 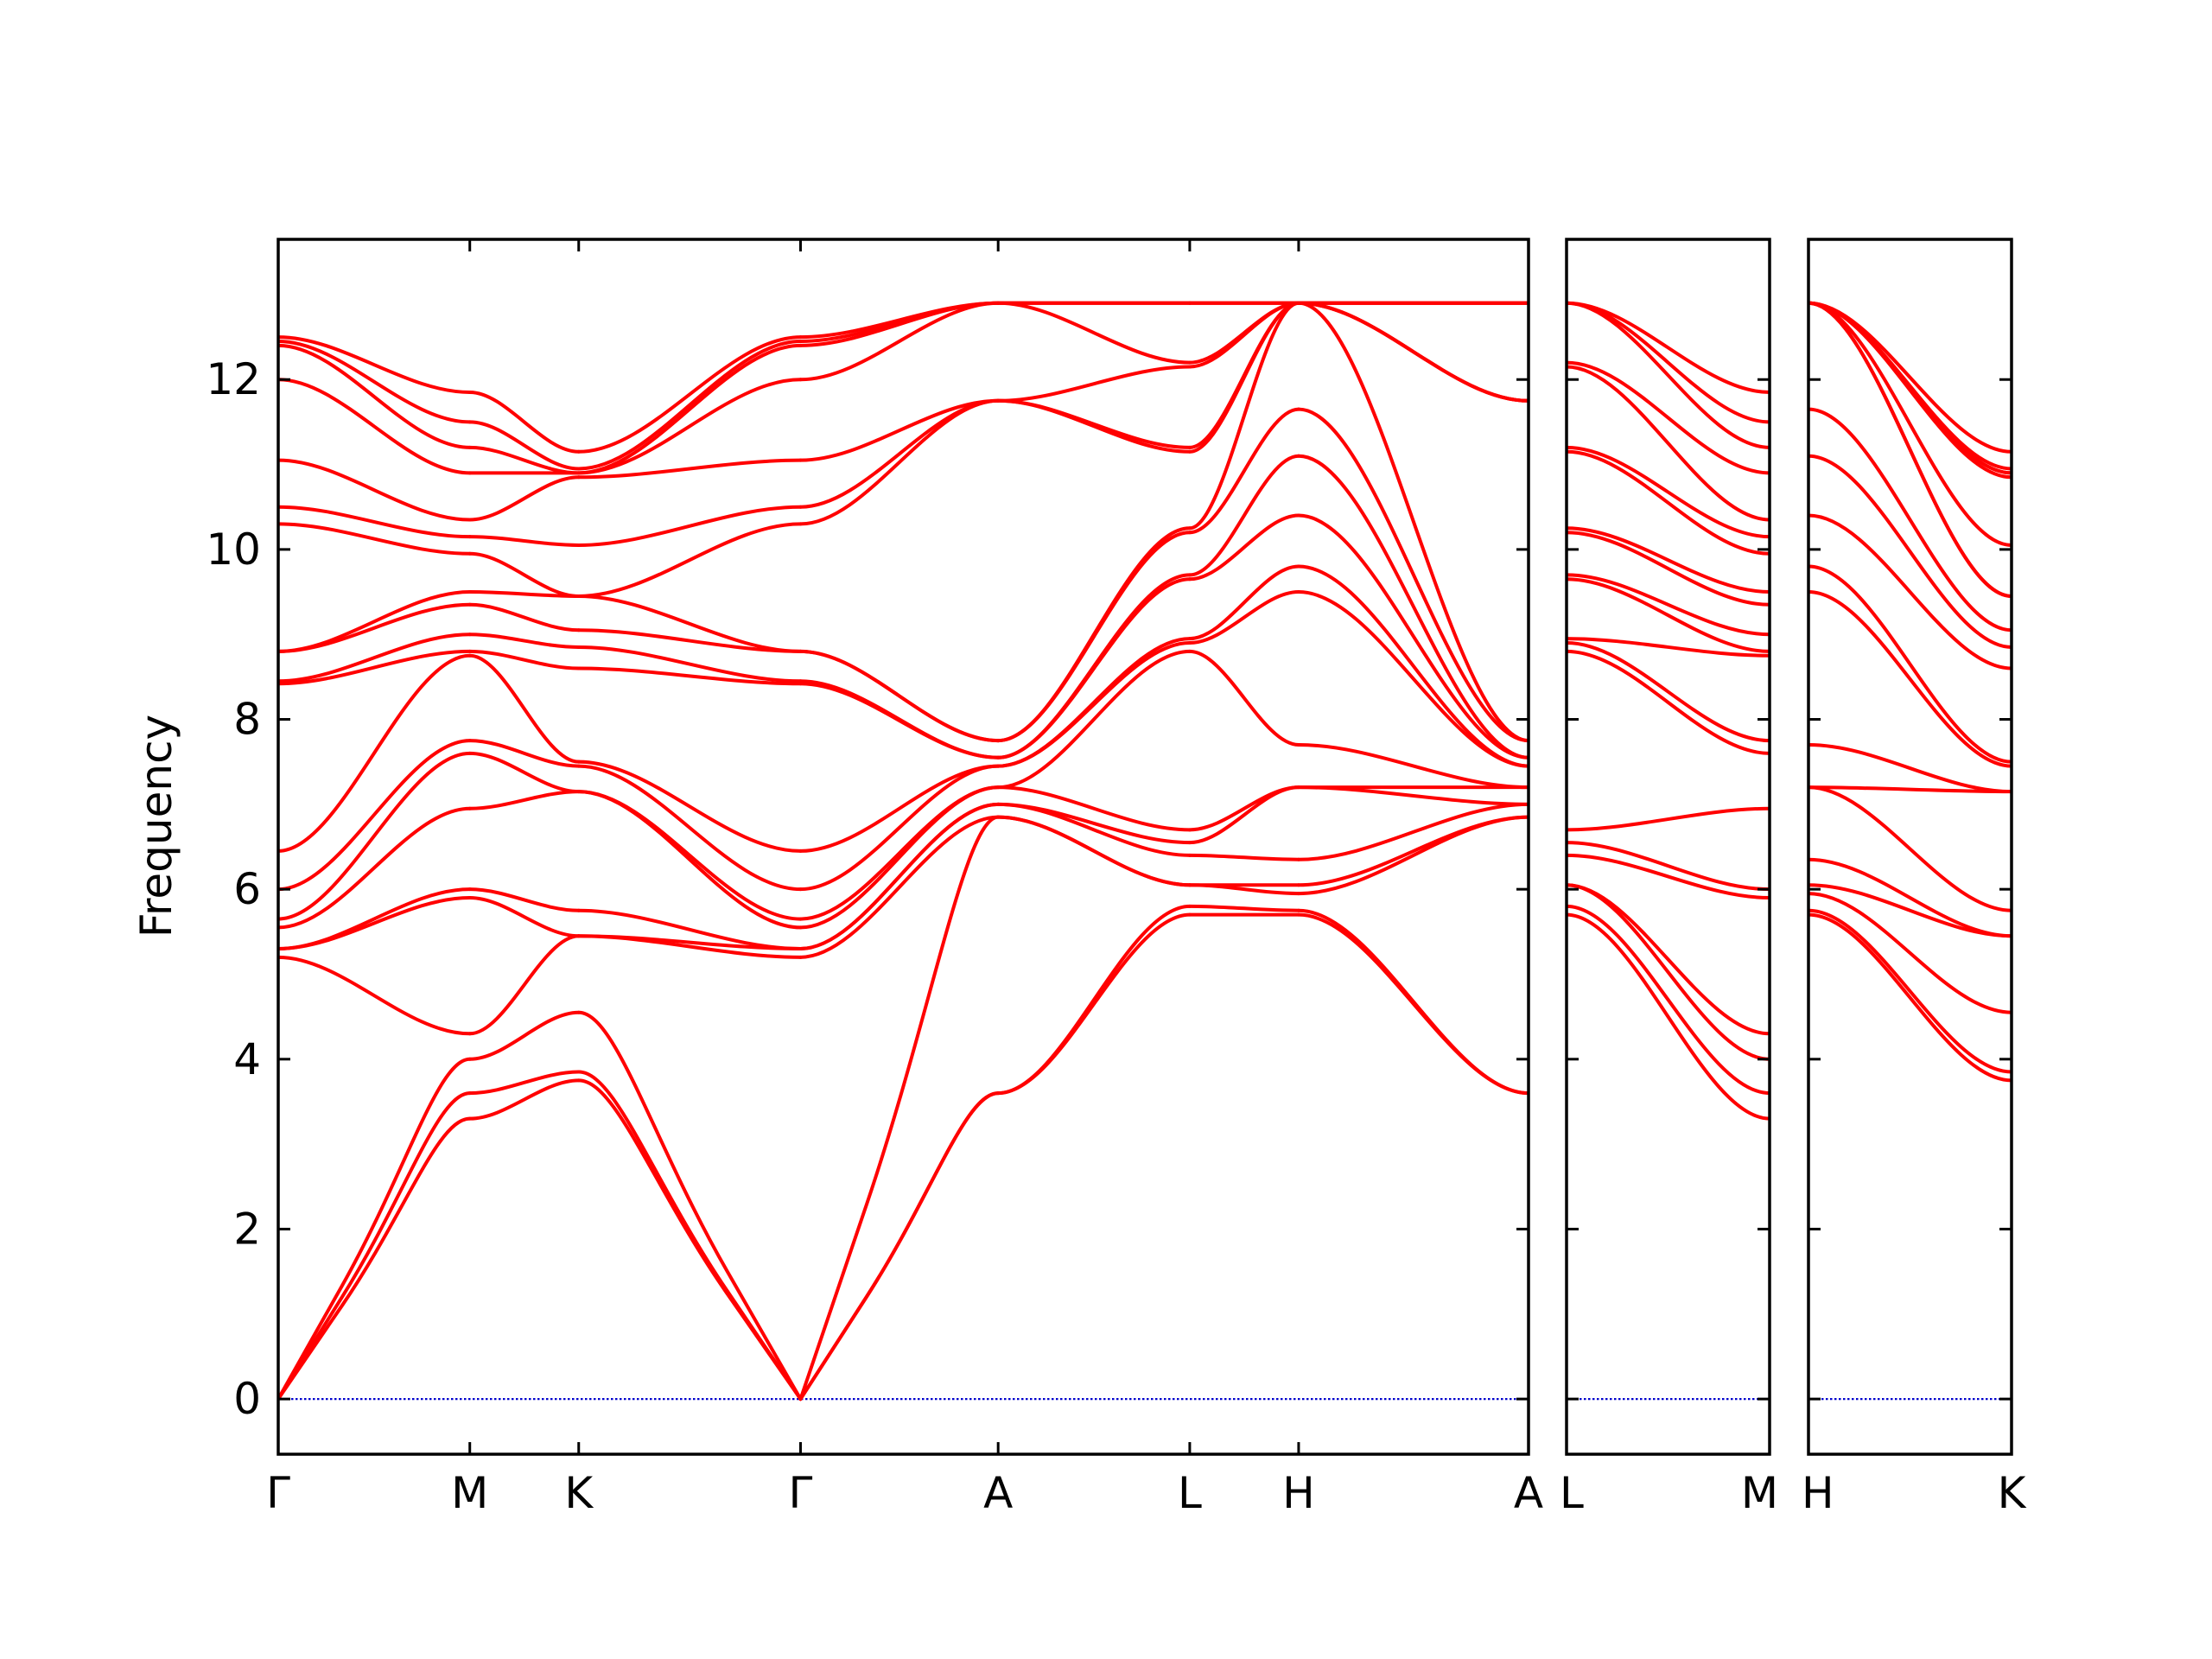 I want to click on x-tick-label: H, so click(x=1298, y=1493).